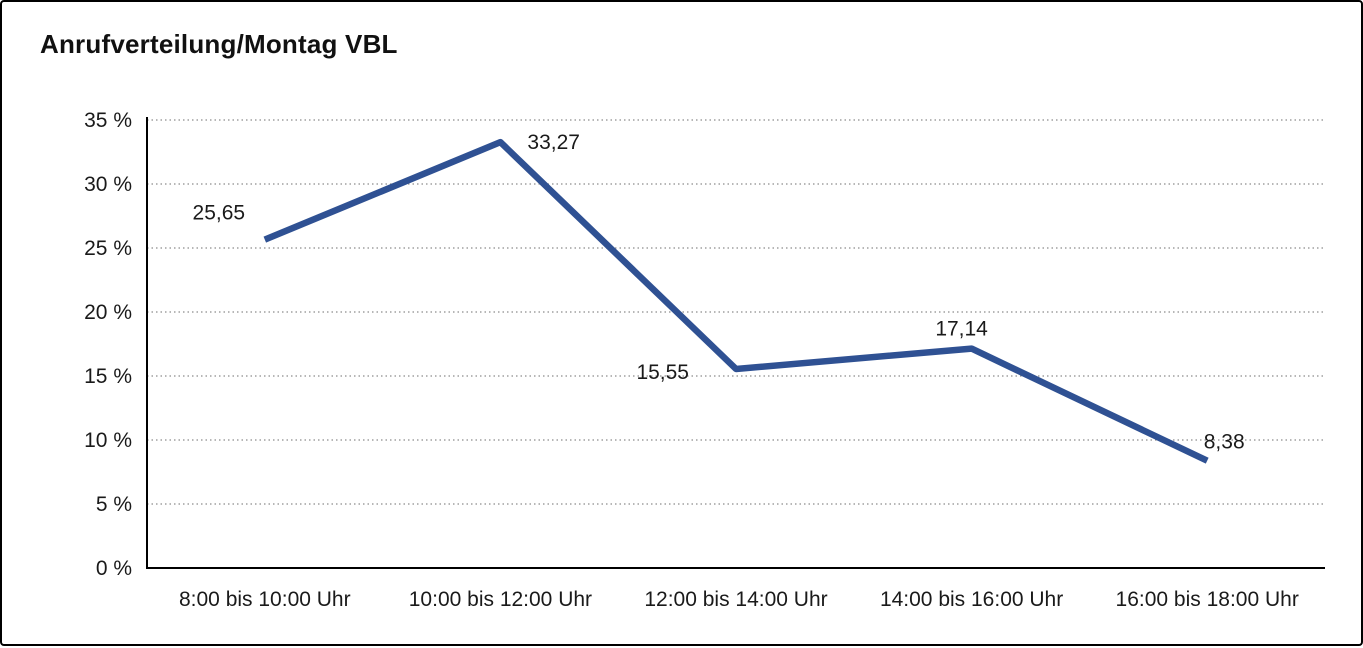  I want to click on data-point-label: 15,55, so click(662, 372).